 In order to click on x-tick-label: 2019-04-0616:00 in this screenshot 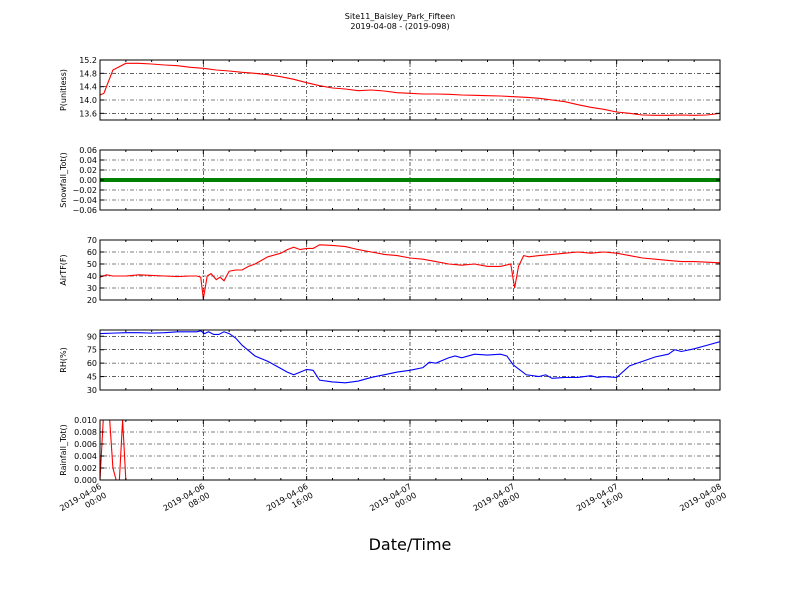, I will do `click(290, 502)`.